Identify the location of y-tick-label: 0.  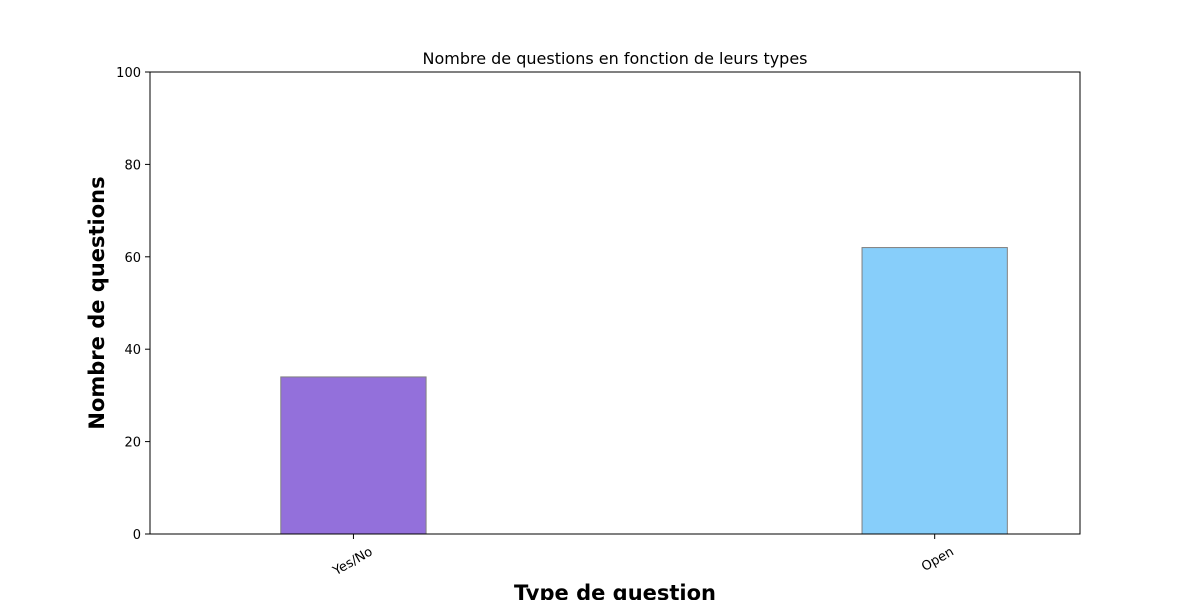
(137, 535).